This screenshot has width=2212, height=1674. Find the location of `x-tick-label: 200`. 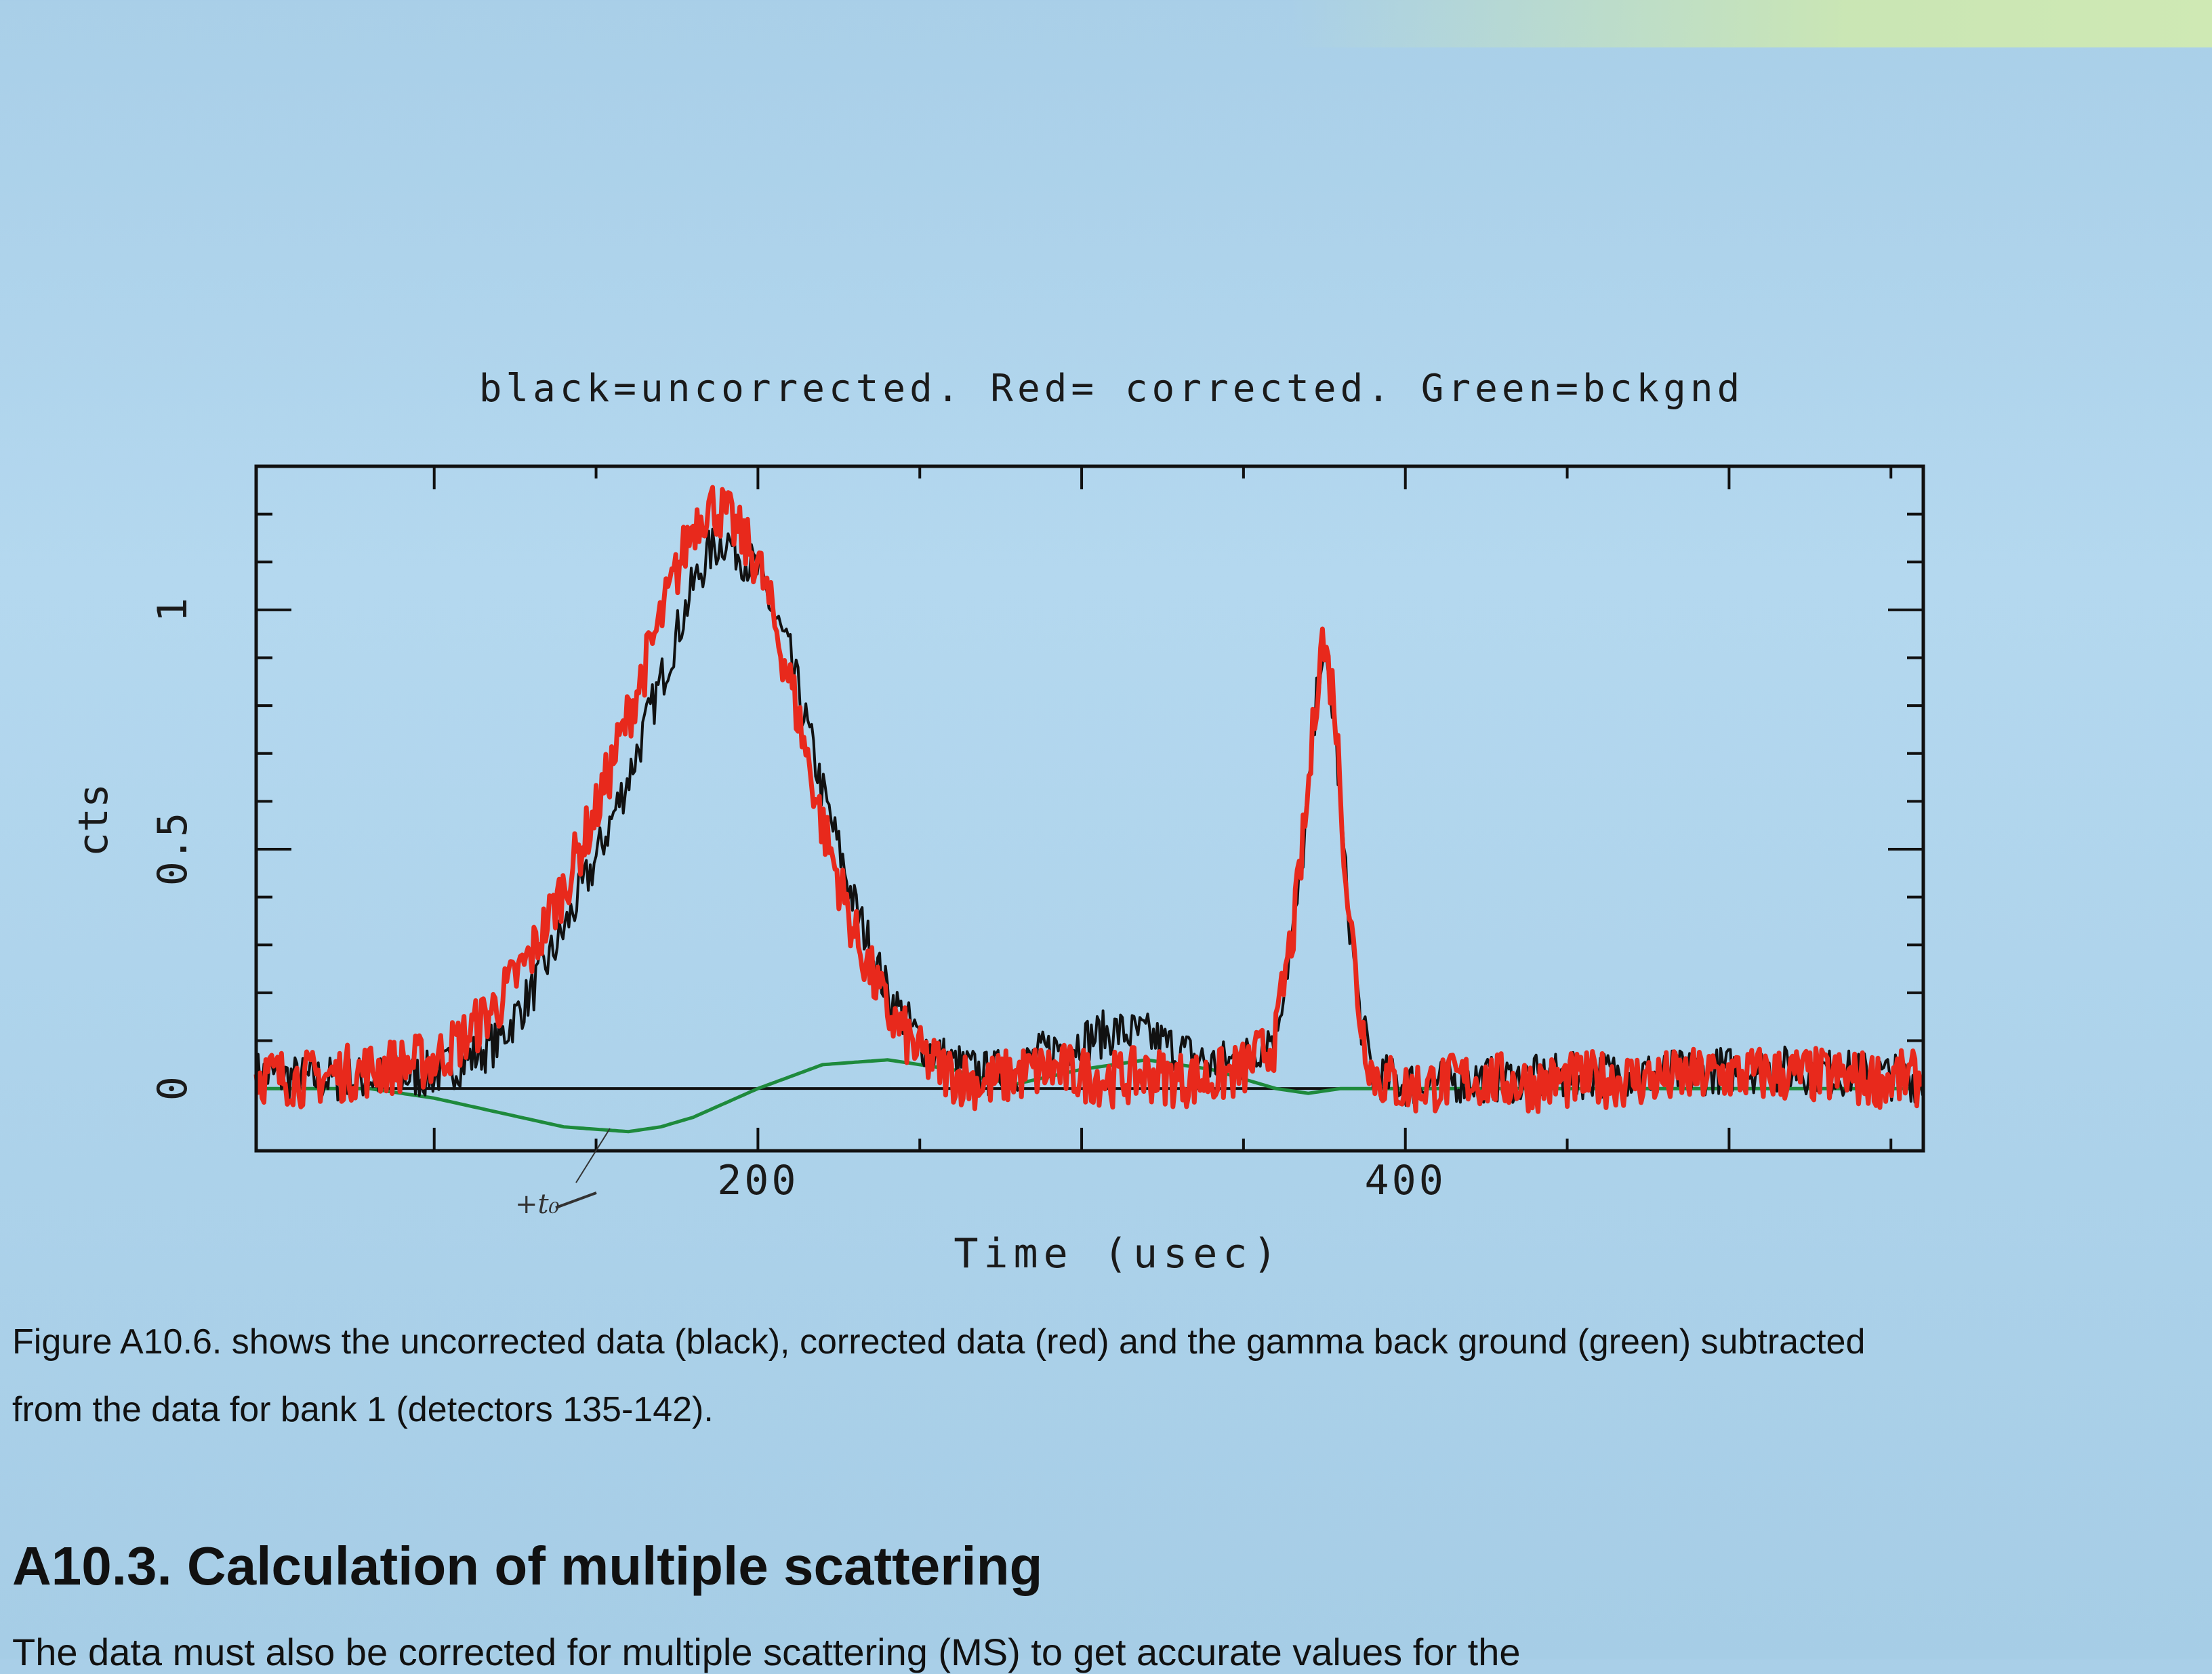

x-tick-label: 200 is located at coordinates (757, 1180).